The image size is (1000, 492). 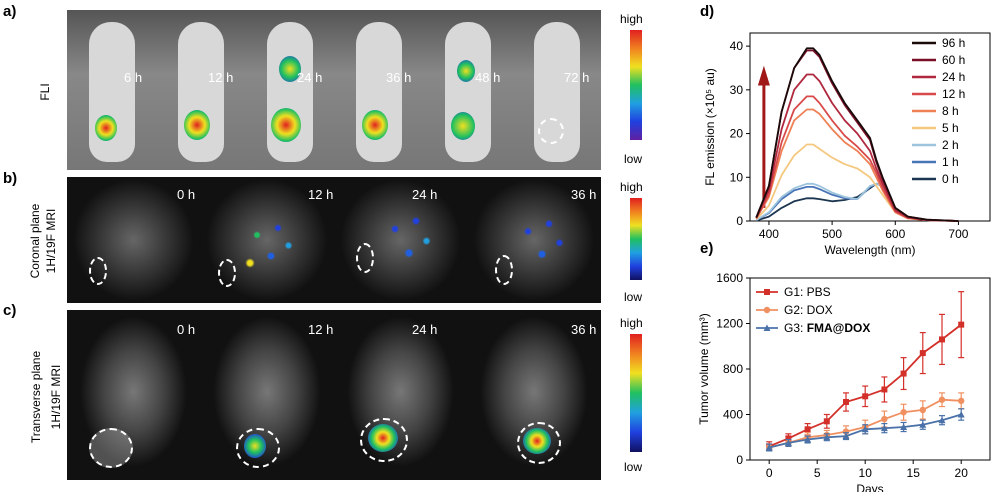 I want to click on liver-signal, so click(x=290, y=69).